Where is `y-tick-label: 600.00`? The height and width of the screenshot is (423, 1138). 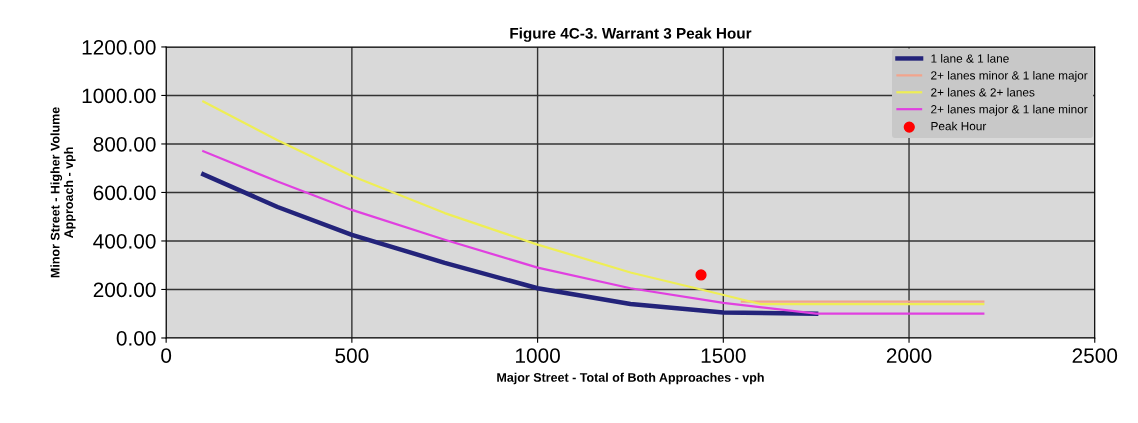 y-tick-label: 600.00 is located at coordinates (124, 193).